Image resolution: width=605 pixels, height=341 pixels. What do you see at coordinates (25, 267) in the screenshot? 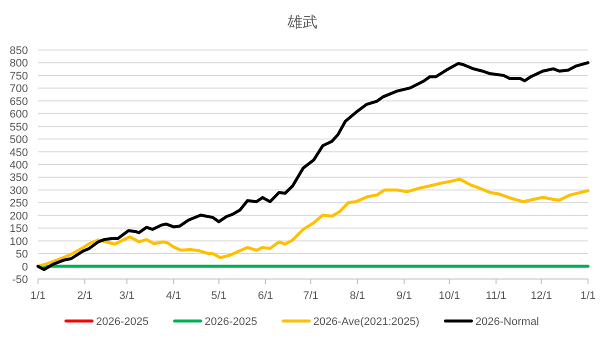
I see `y-tick-label: 0` at bounding box center [25, 267].